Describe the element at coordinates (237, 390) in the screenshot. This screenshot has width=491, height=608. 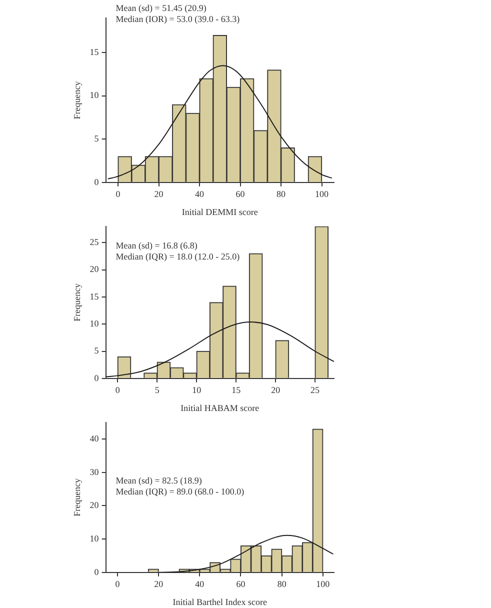
I see `x-tick-label: 15` at that location.